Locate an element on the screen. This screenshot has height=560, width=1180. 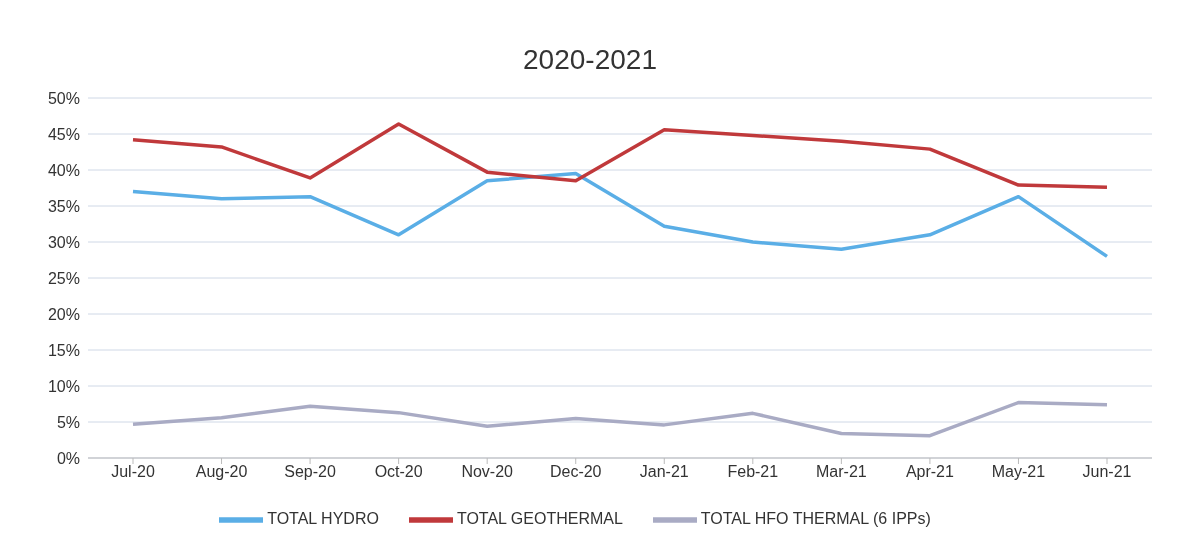
y-tick-label: 5% is located at coordinates (68, 422).